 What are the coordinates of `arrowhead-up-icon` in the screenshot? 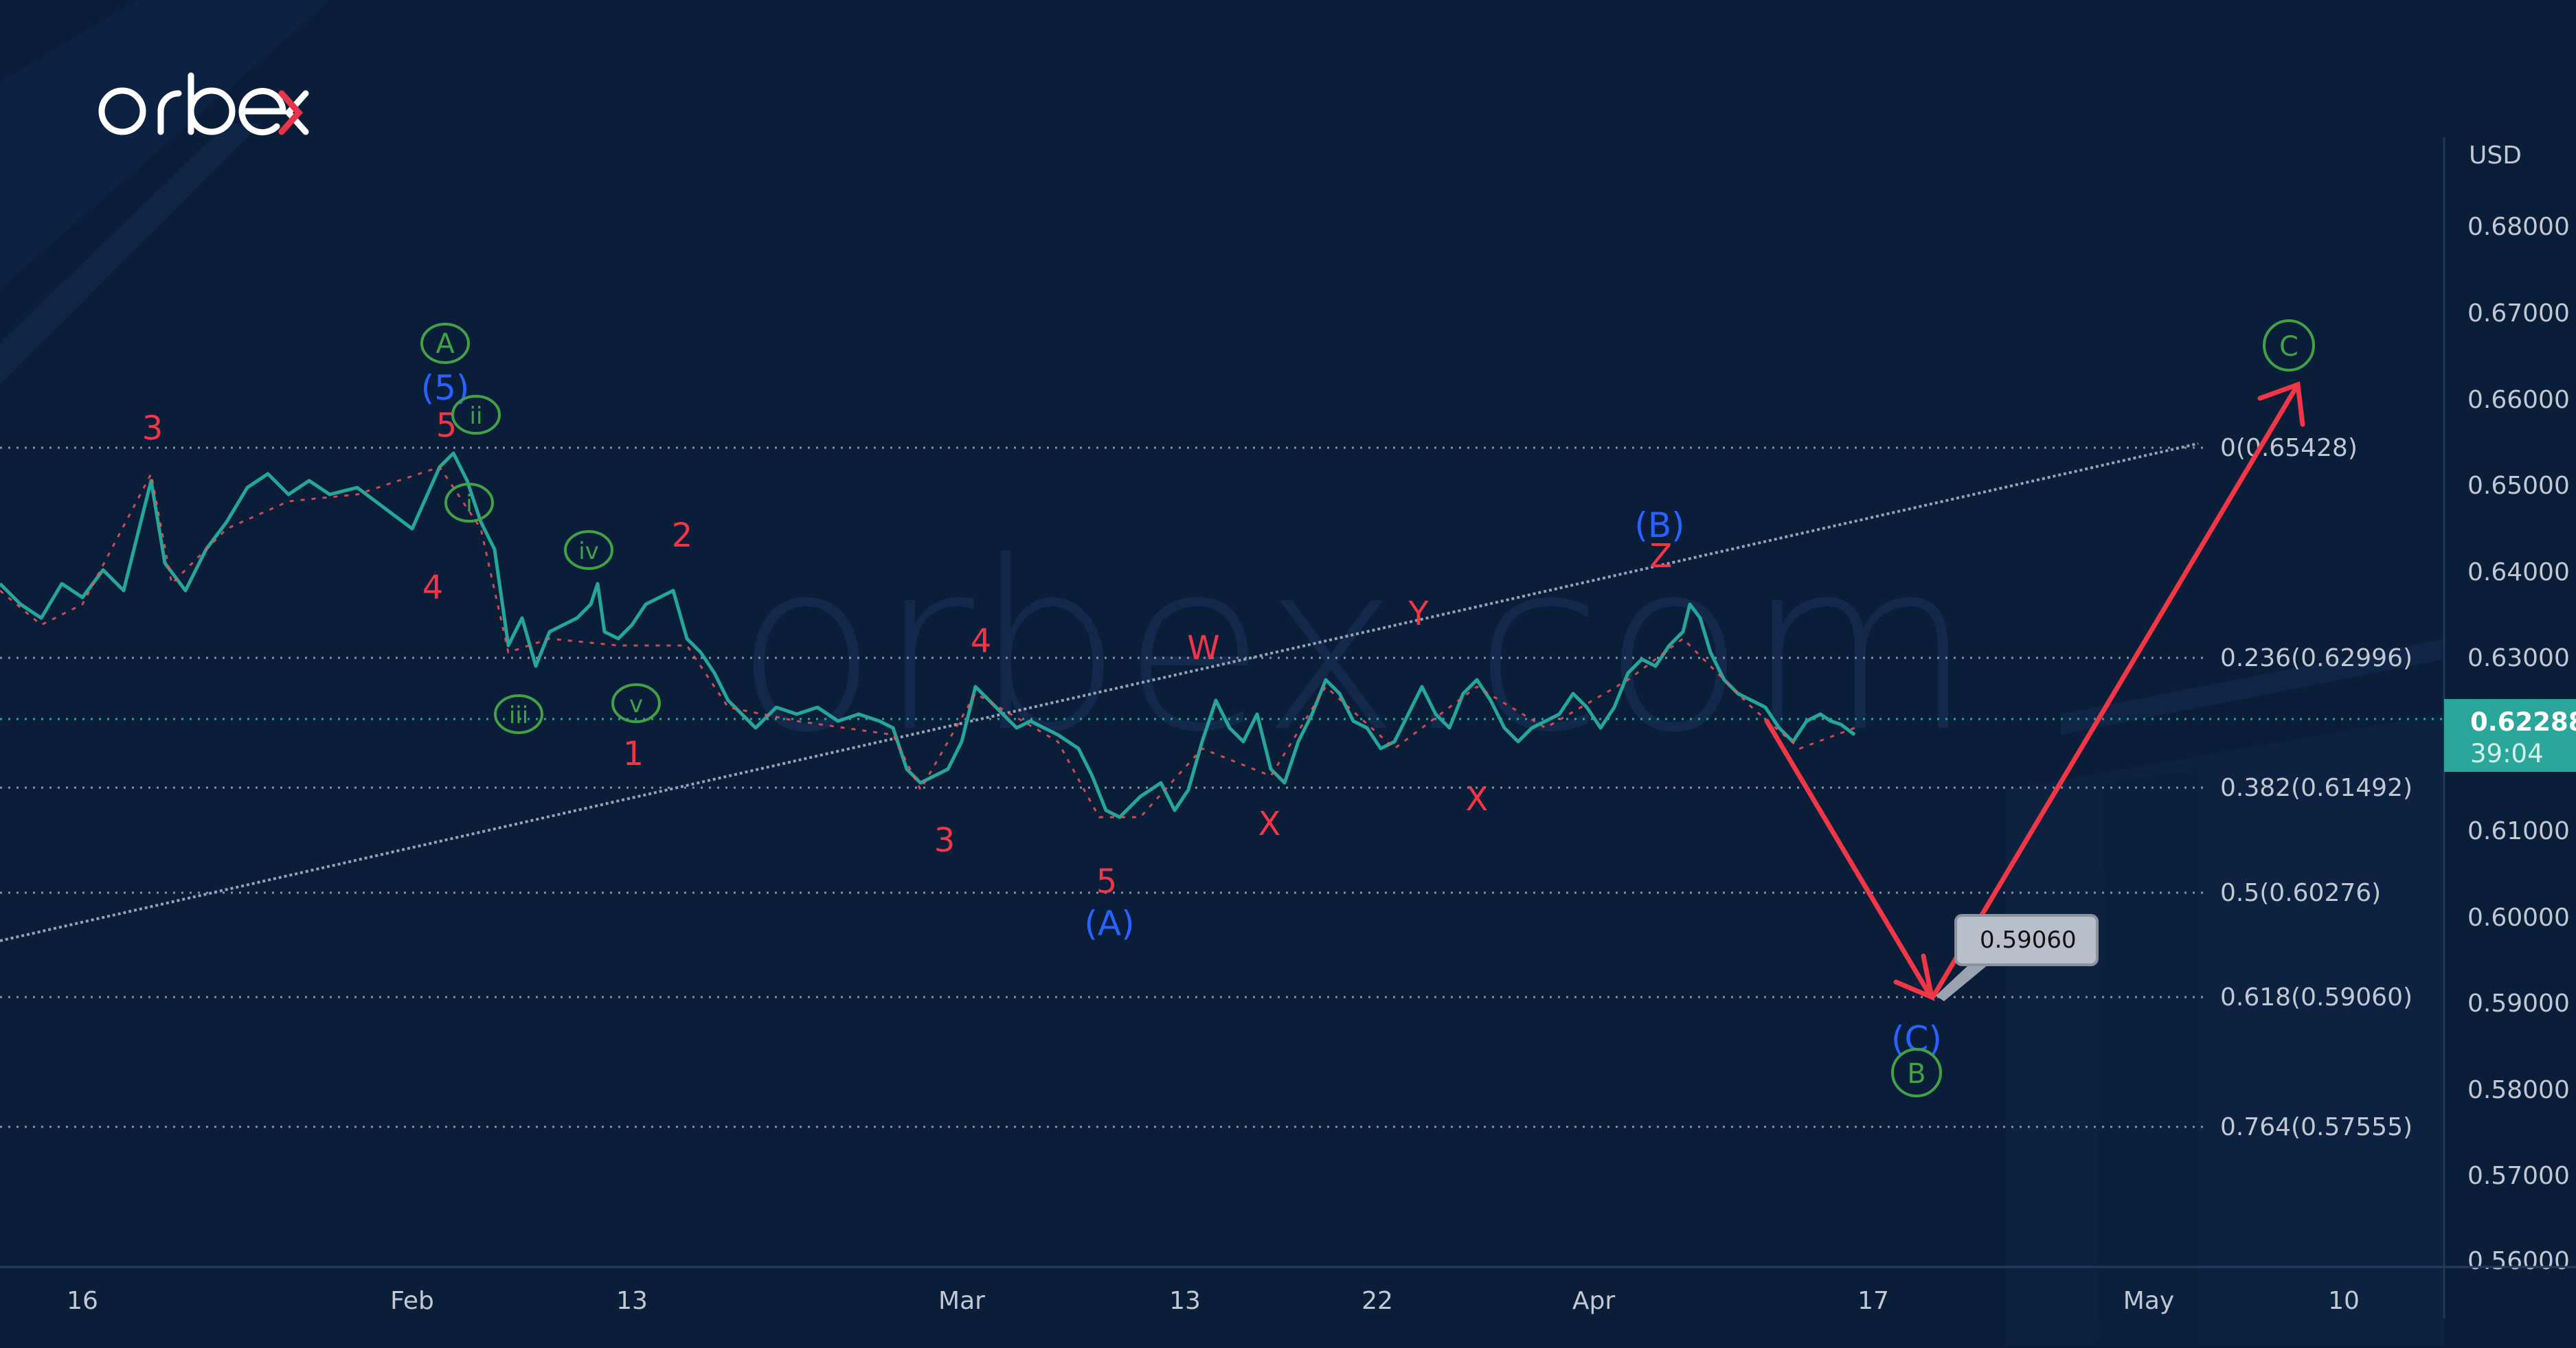 It's located at (2281, 404).